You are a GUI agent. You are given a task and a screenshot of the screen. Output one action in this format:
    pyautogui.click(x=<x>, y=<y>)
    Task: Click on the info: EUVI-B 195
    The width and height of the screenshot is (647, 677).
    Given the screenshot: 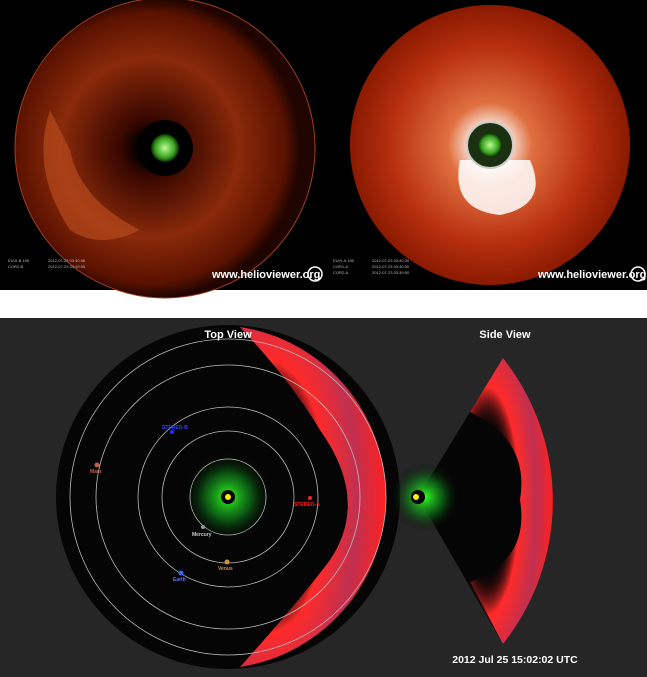 What is the action you would take?
    pyautogui.click(x=19, y=260)
    